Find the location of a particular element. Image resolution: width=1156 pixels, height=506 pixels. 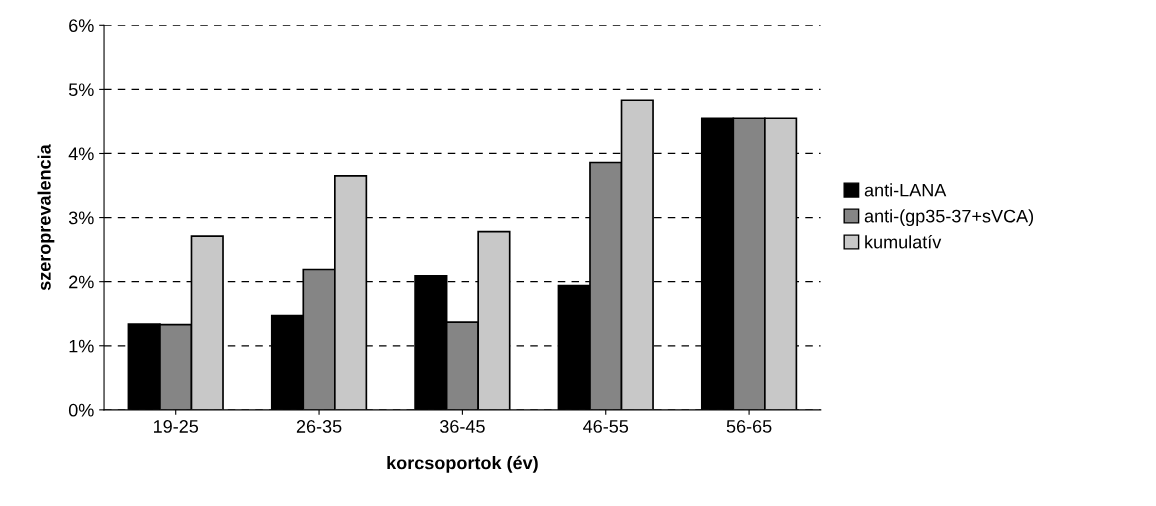

y-tick-label: 2% is located at coordinates (81, 282).